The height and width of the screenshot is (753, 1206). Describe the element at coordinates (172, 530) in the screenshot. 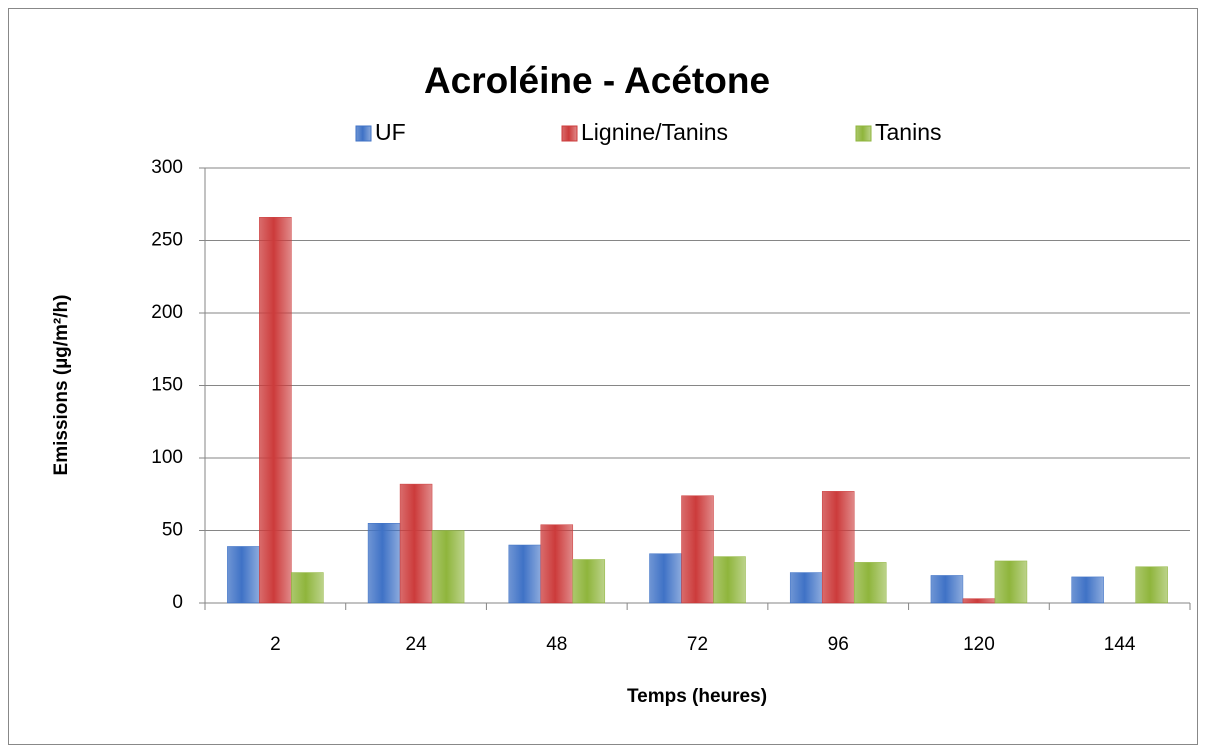

I see `y-tick-label: 50` at that location.